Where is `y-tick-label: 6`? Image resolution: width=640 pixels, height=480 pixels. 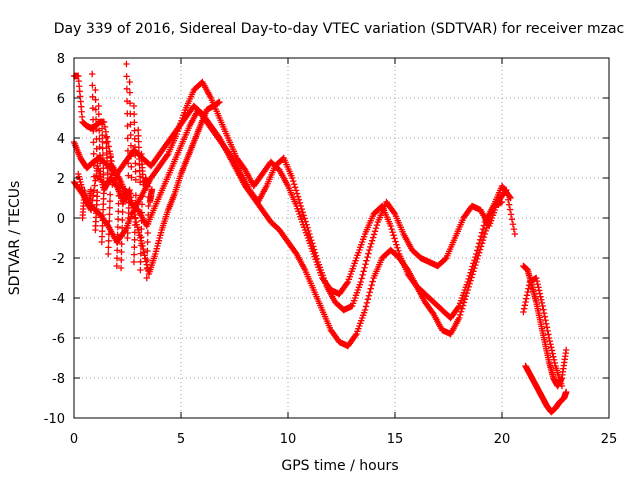 y-tick-label: 6 is located at coordinates (61, 99).